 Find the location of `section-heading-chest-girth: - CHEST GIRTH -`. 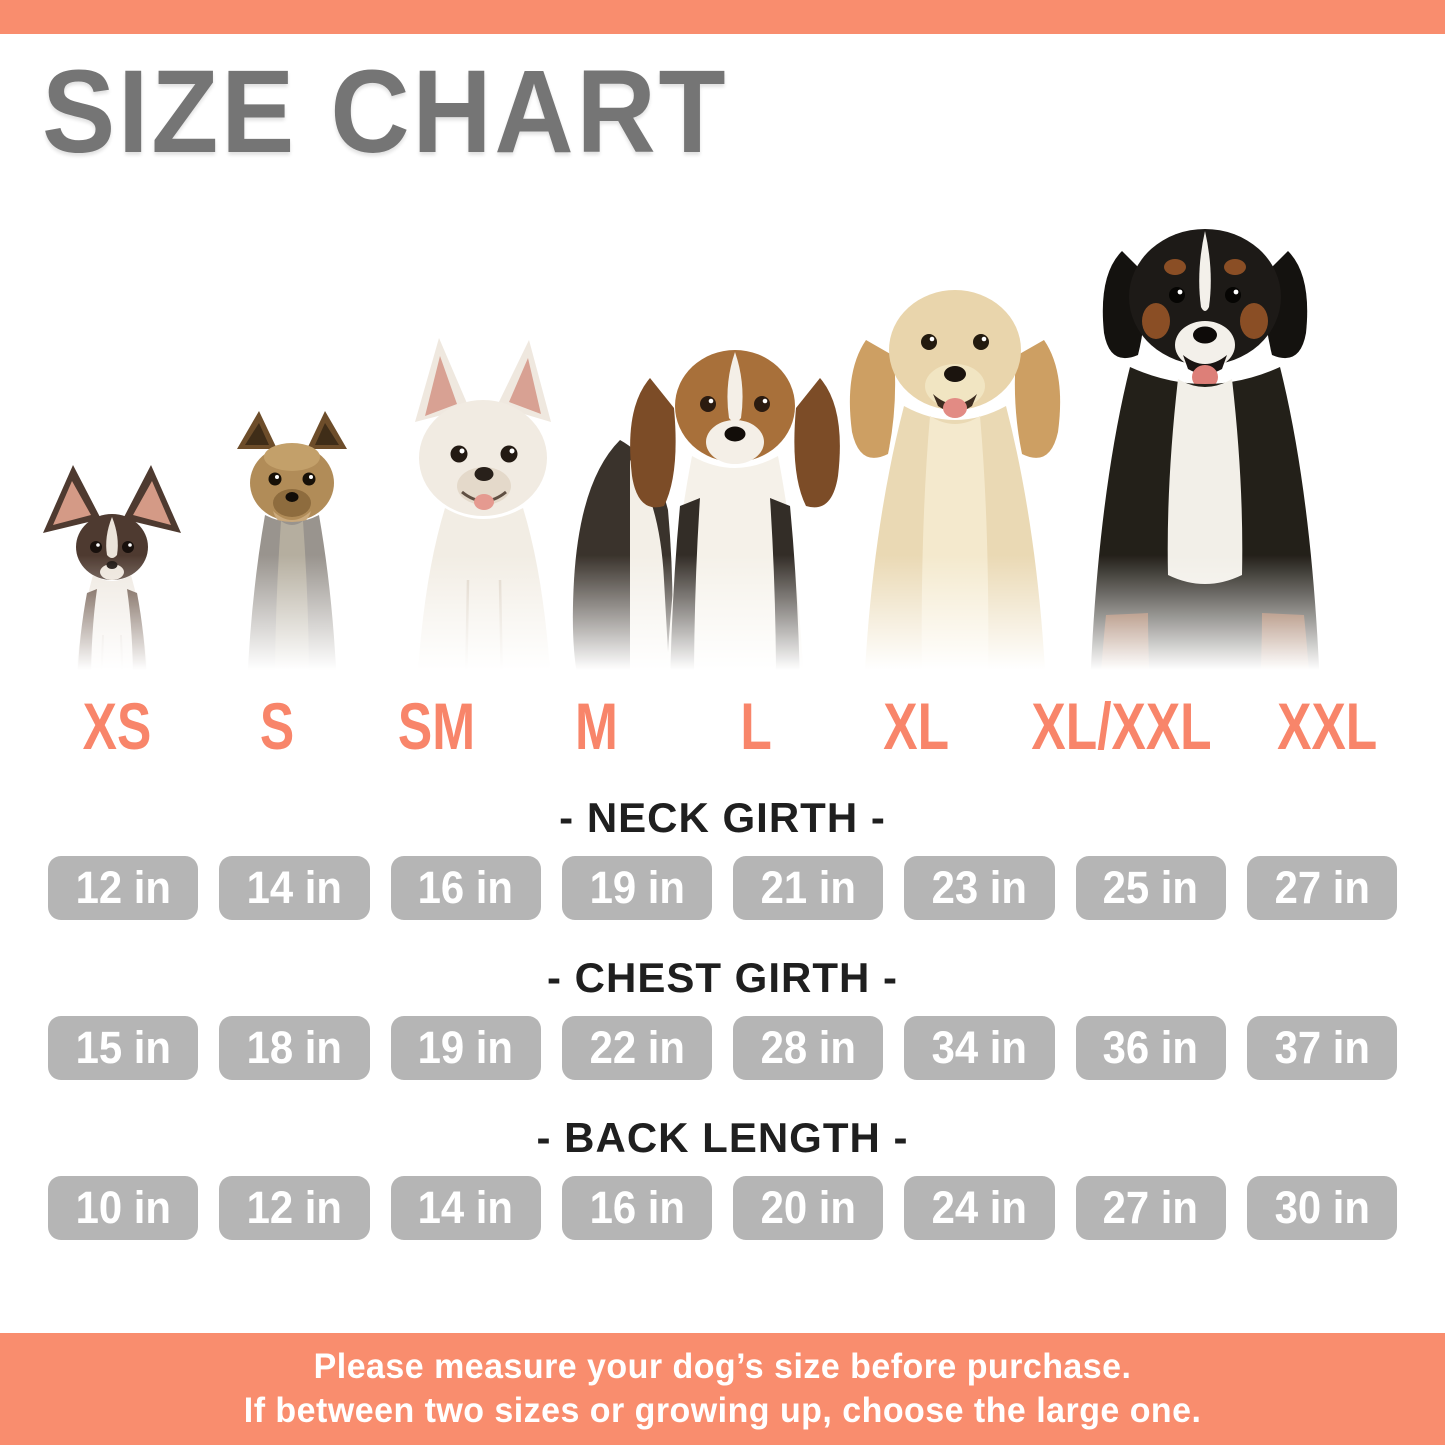

section-heading-chest-girth: - CHEST GIRTH - is located at coordinates (722, 977).